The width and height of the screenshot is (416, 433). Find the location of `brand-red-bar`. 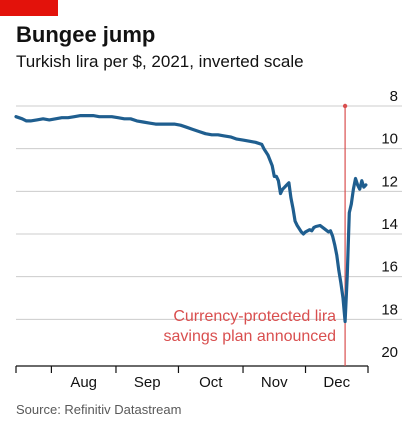

brand-red-bar is located at coordinates (29, 8).